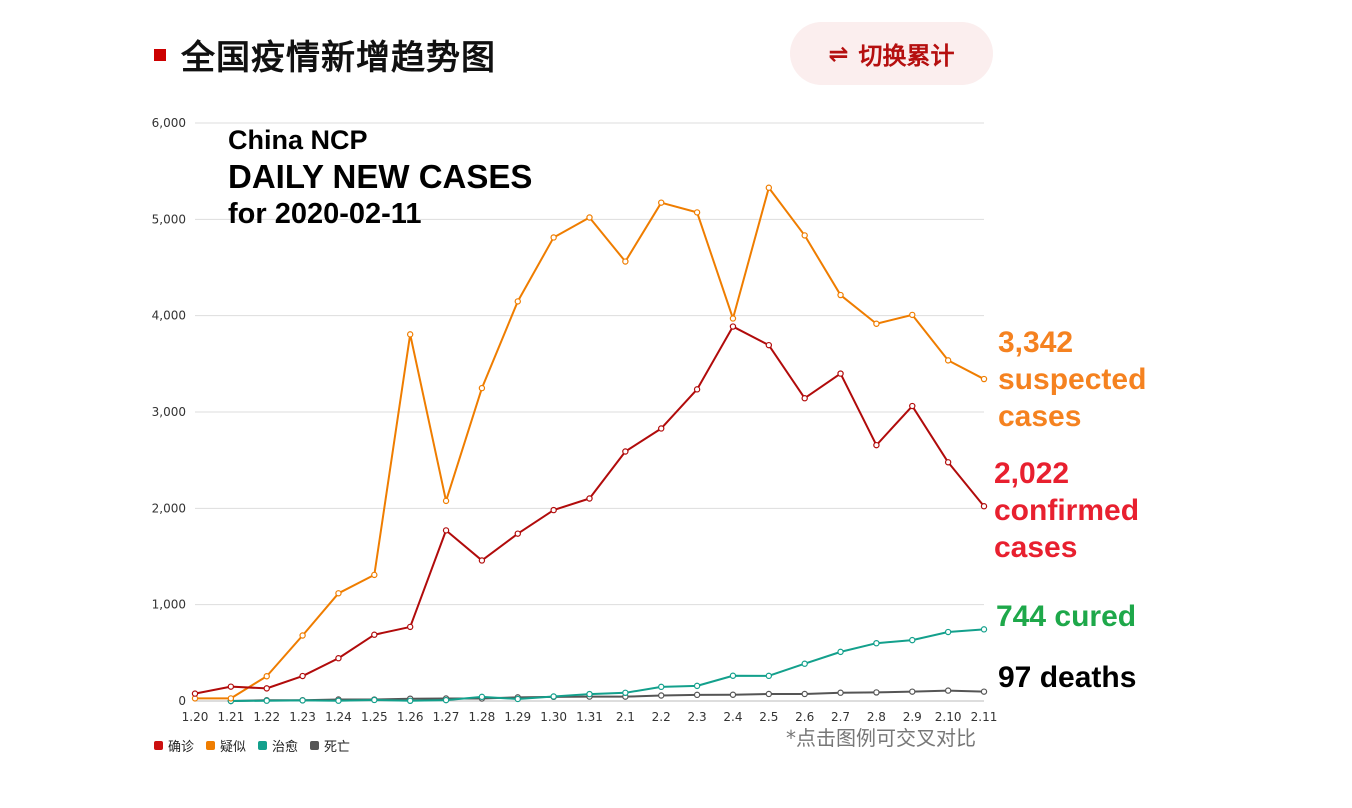 Image resolution: width=1352 pixels, height=808 pixels. What do you see at coordinates (1040, 416) in the screenshot?
I see `suspected-label-2: cases` at bounding box center [1040, 416].